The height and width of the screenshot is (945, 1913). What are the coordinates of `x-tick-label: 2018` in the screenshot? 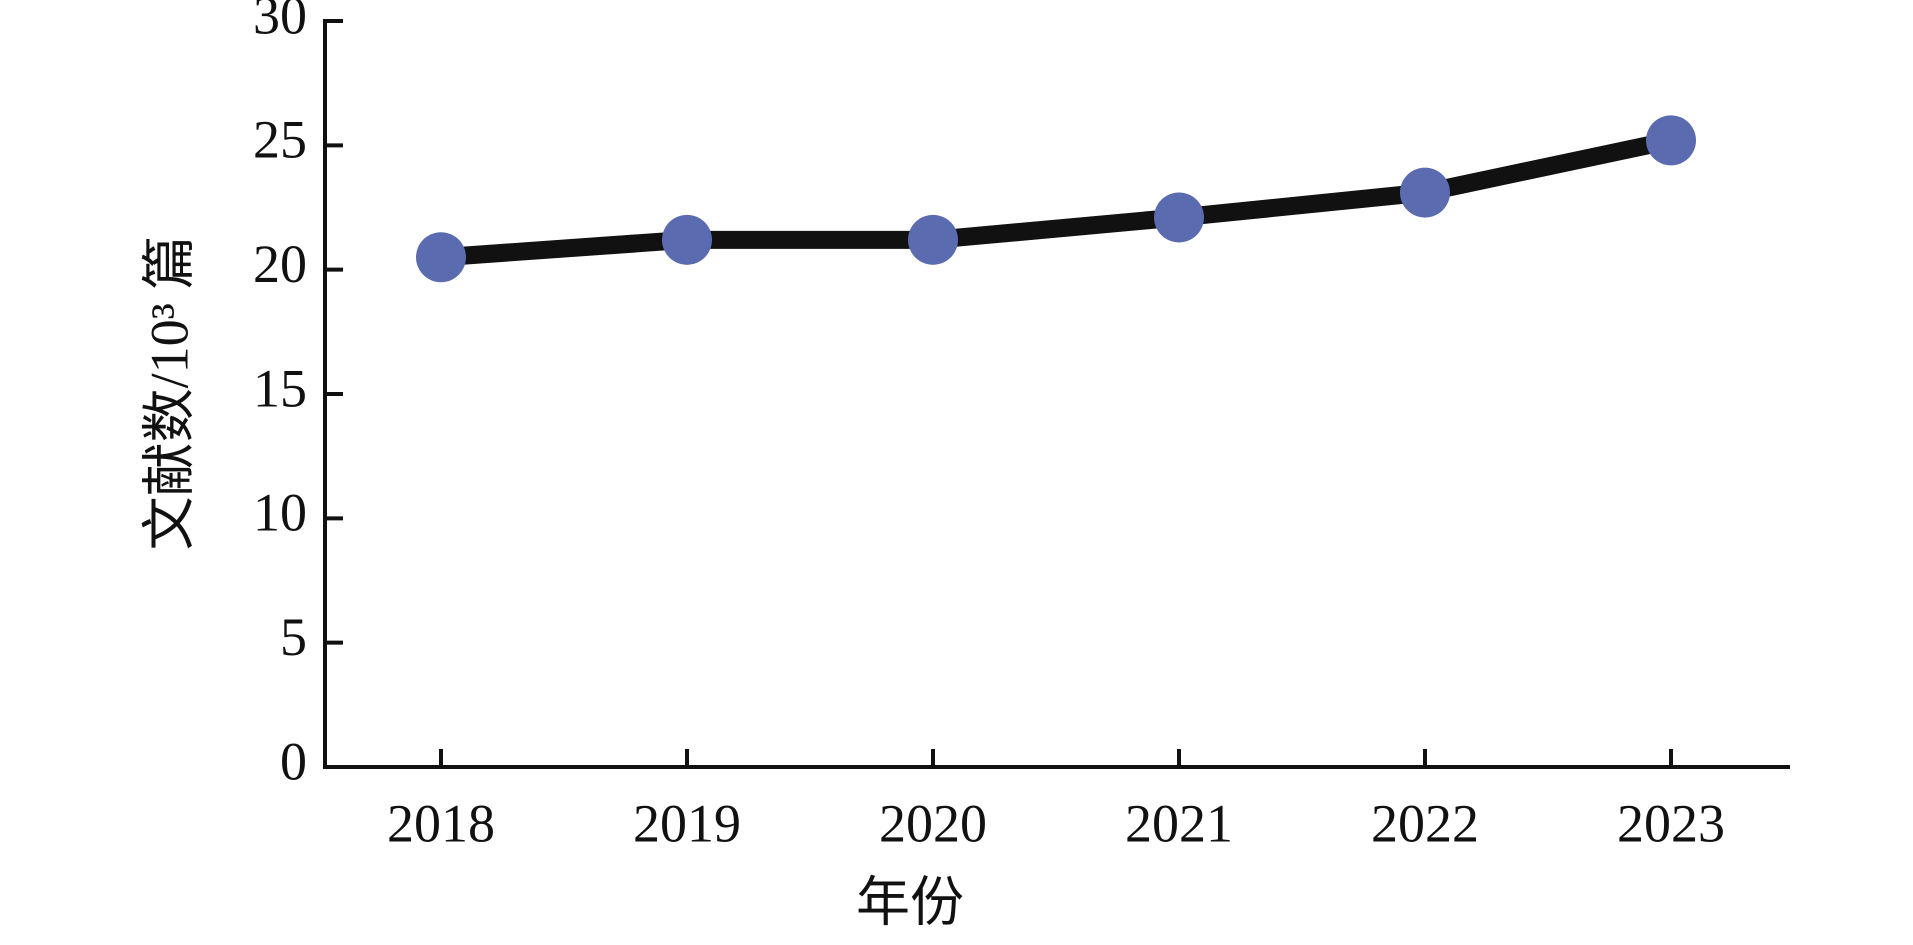 It's located at (441, 823).